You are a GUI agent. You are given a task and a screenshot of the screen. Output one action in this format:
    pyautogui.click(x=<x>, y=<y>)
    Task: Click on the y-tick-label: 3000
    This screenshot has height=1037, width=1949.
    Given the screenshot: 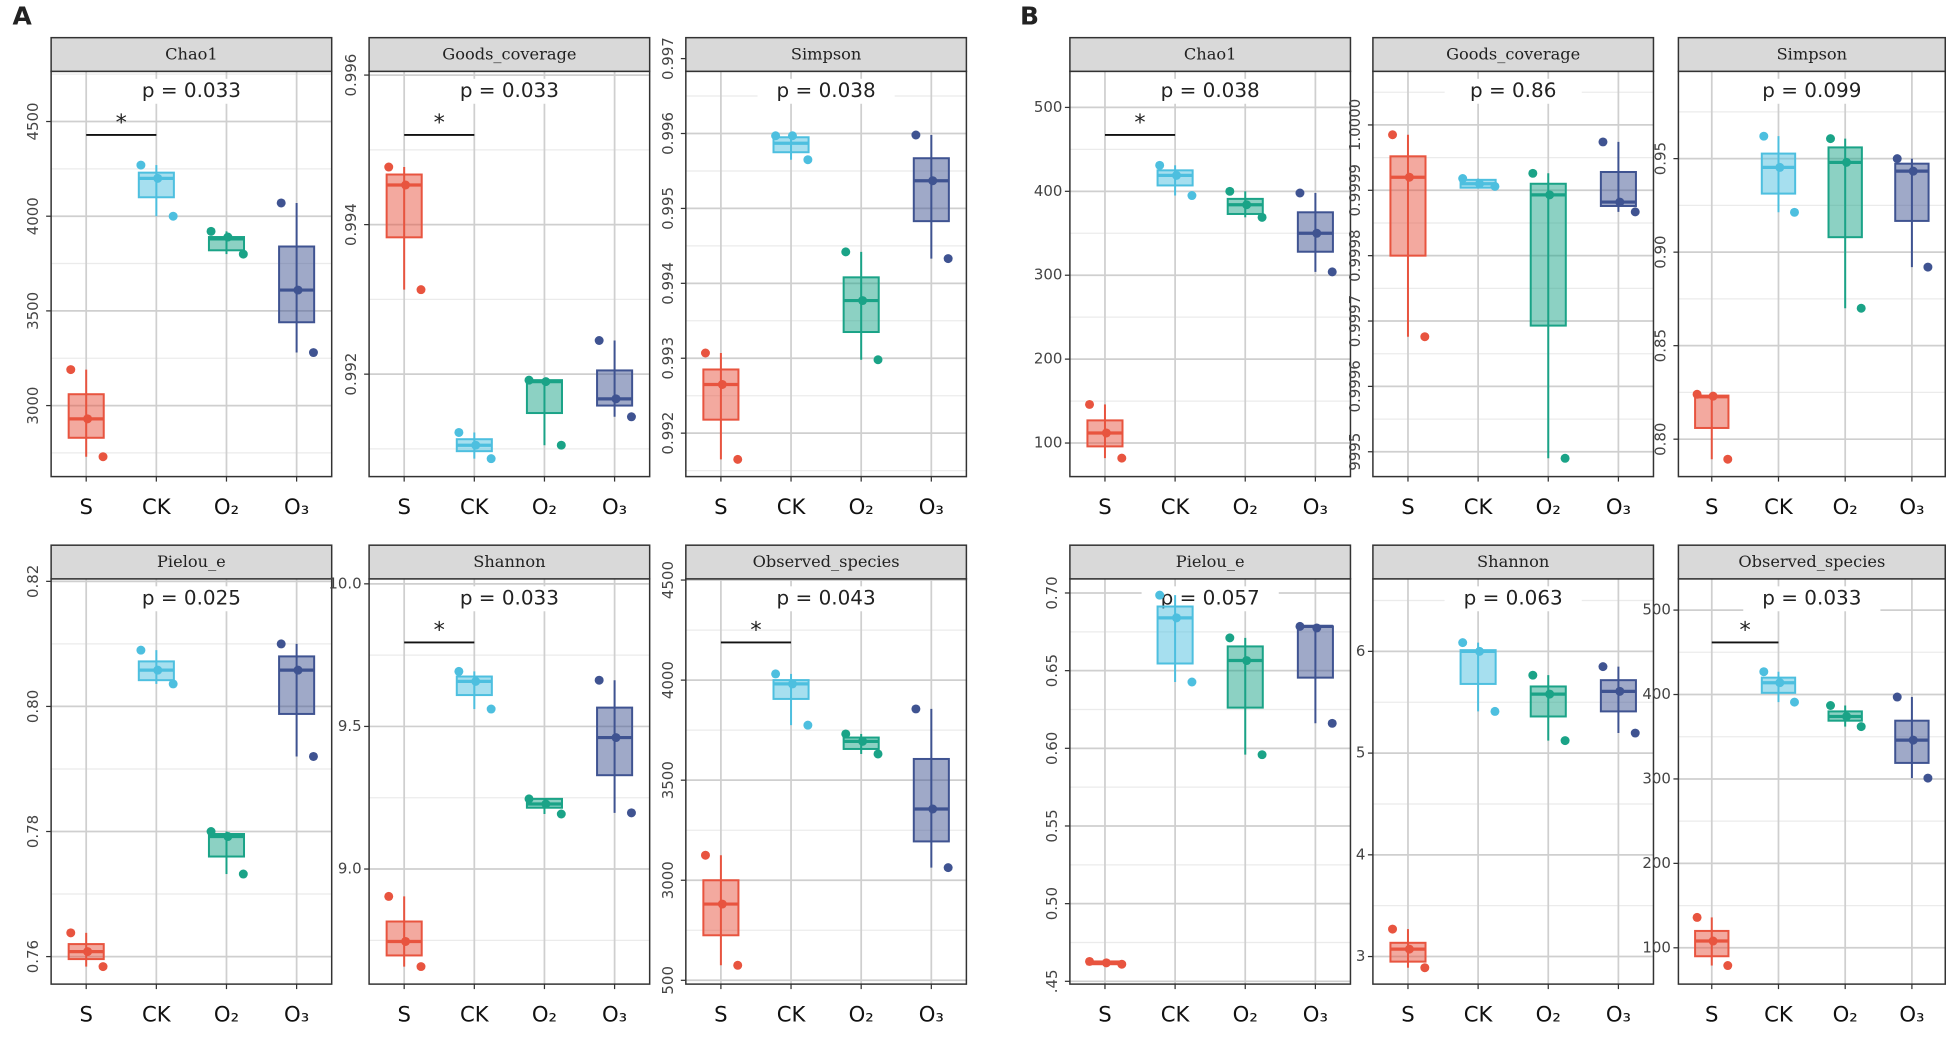 What is the action you would take?
    pyautogui.click(x=668, y=880)
    